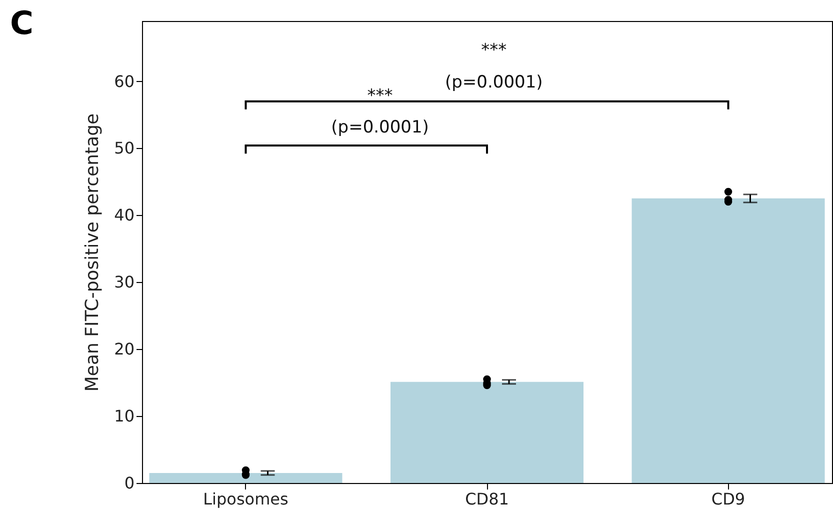 Image resolution: width=833 pixels, height=523 pixels. I want to click on y-tick-label: 40, so click(124, 215).